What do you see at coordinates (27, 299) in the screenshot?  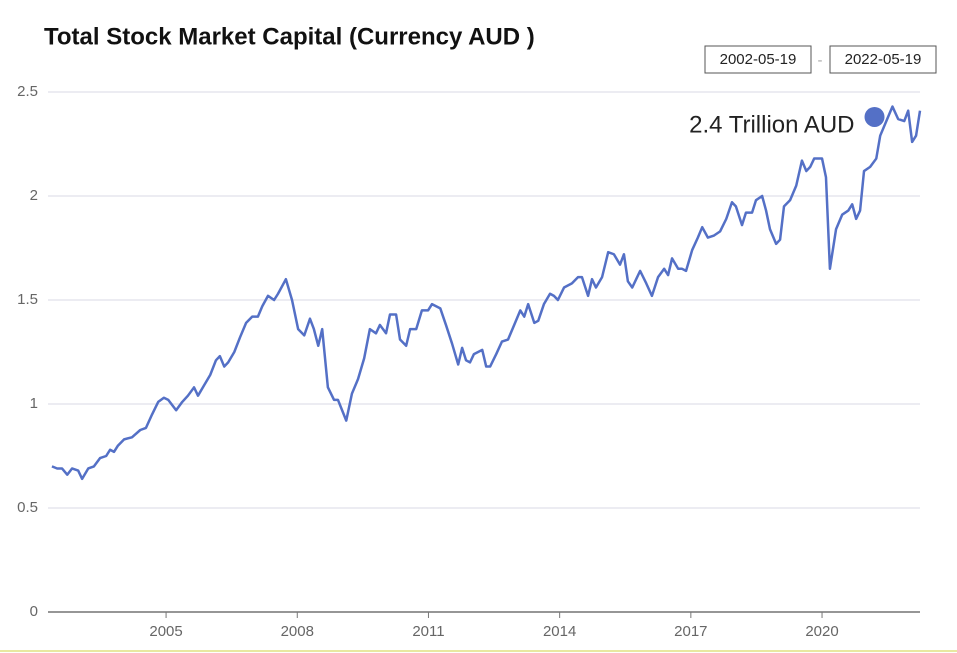 I see `y-tick-label: 1.5` at bounding box center [27, 299].